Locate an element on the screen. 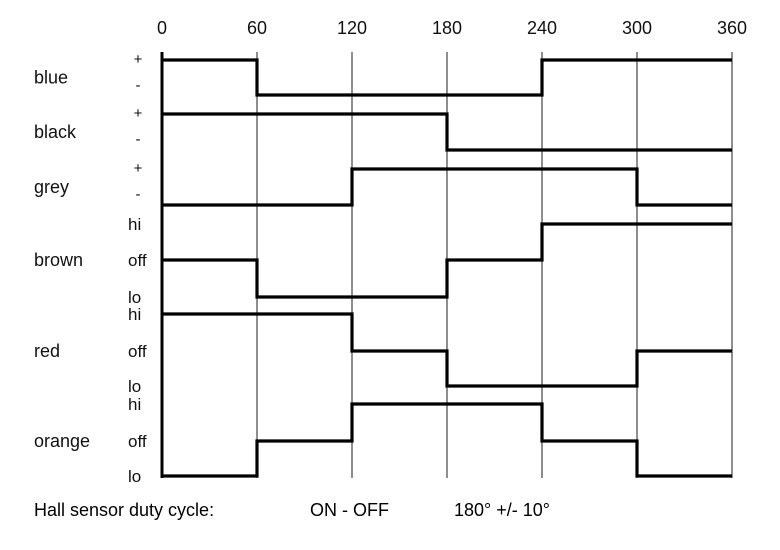  waveform-orange is located at coordinates (447, 440).